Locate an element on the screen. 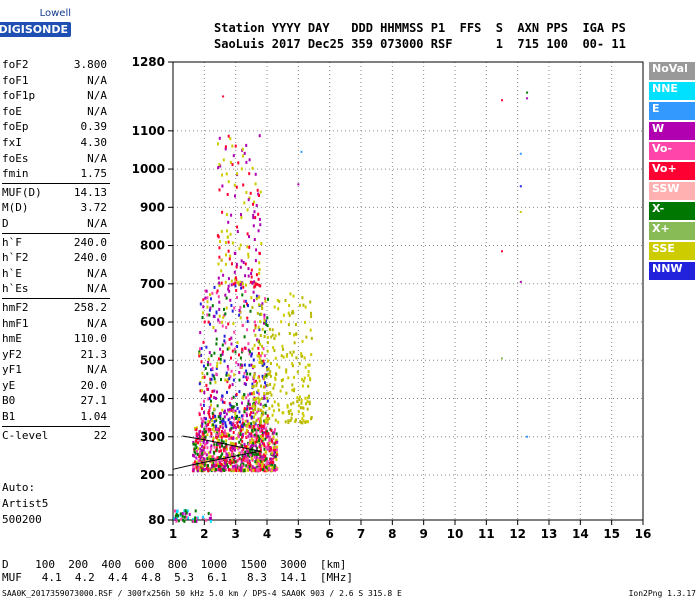  param-name: foEs is located at coordinates (15, 158).